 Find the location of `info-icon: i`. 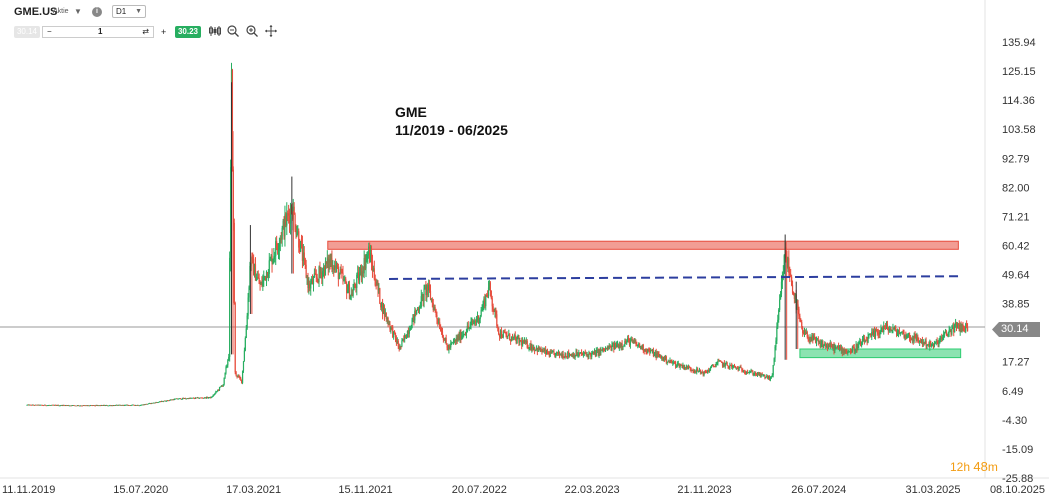

info-icon: i is located at coordinates (97, 12).